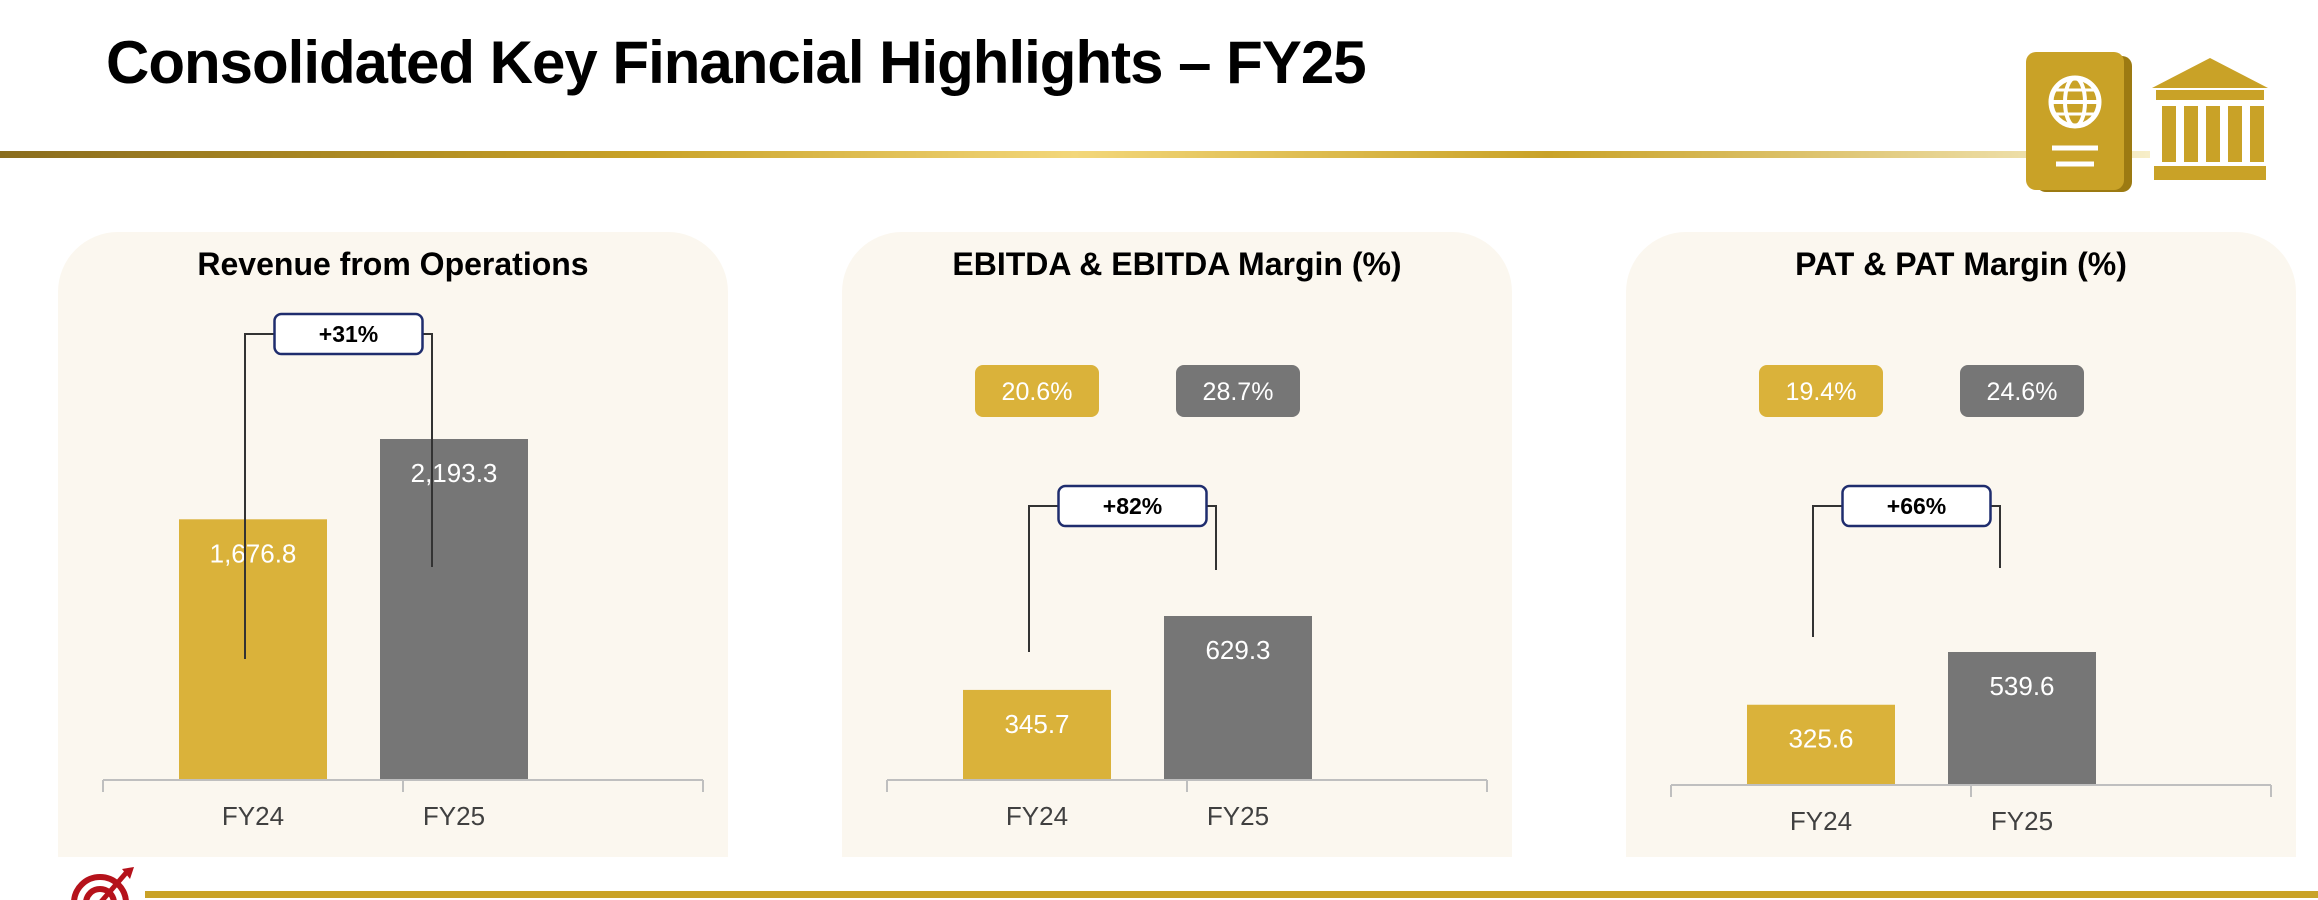 The width and height of the screenshot is (2318, 900). I want to click on revenue-value-label-fy25: 2,193.3, so click(454, 473).